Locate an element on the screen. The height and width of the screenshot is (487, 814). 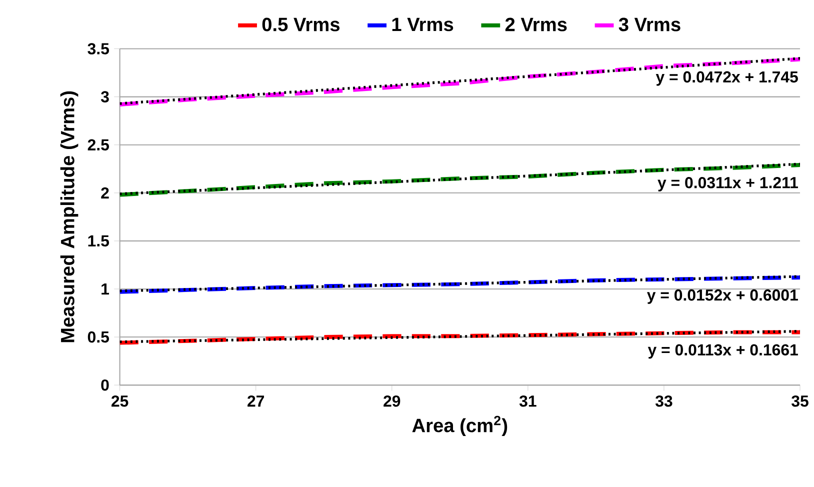
annotation: y = 0.0152x + 0.6001 is located at coordinates (722, 296).